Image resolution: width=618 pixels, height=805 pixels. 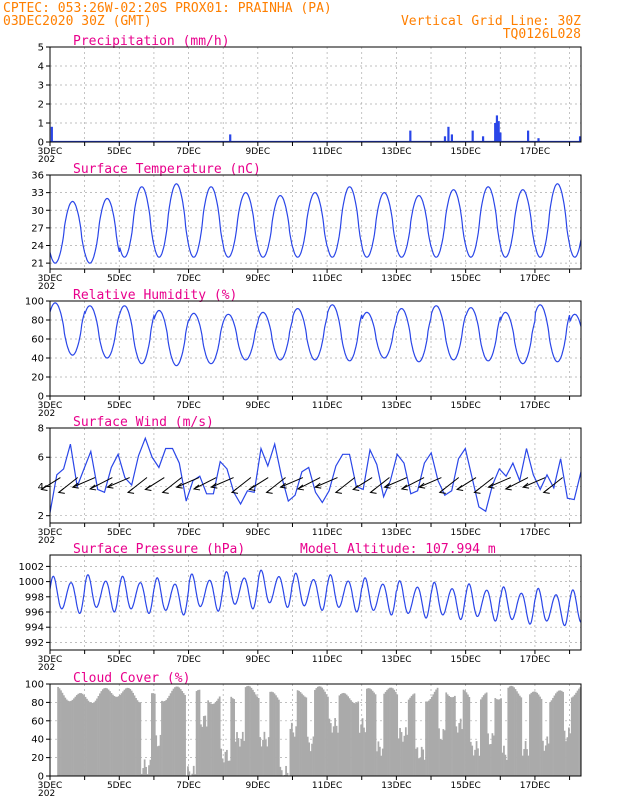 I want to click on pres-xtick-label: 15DEC, so click(x=465, y=660).